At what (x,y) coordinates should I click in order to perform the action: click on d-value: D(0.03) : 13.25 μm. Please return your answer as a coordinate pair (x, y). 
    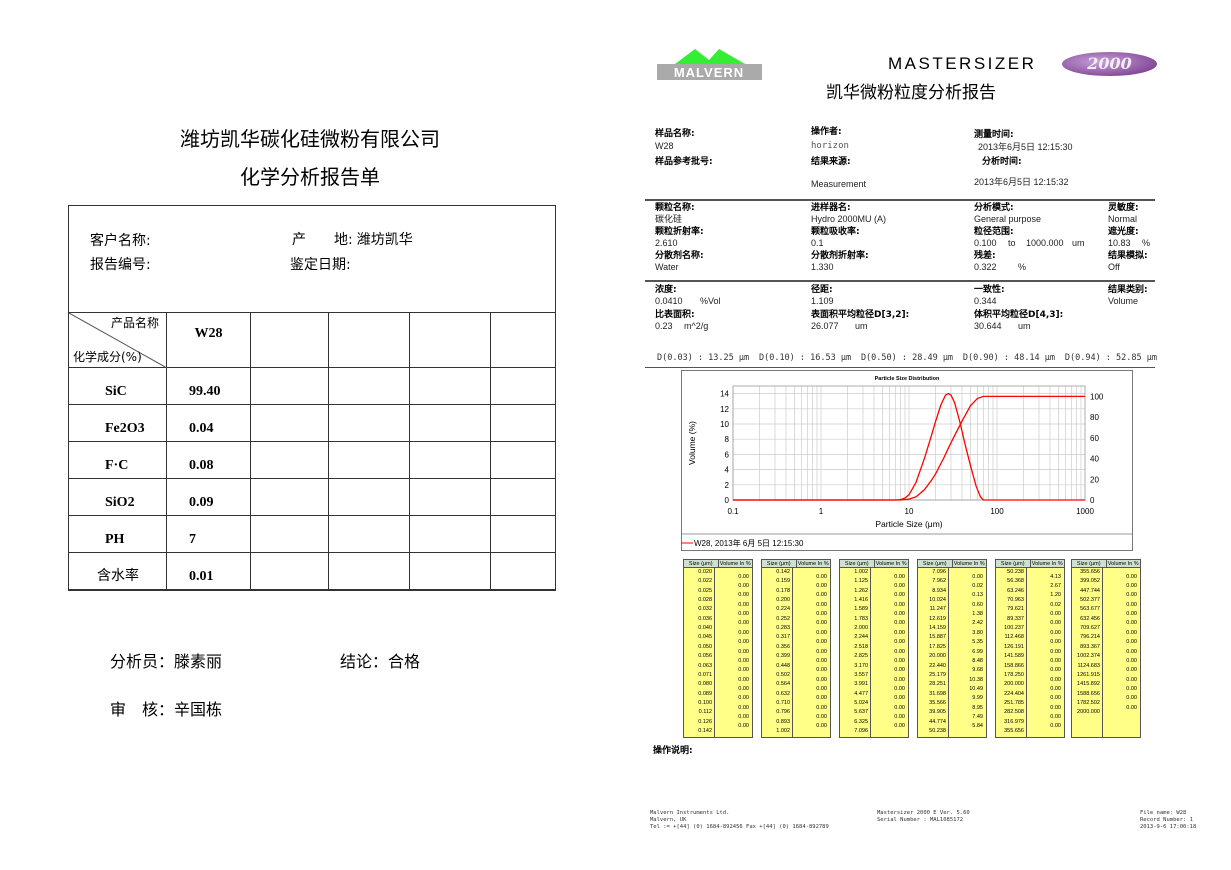
    Looking at the image, I should click on (703, 358).